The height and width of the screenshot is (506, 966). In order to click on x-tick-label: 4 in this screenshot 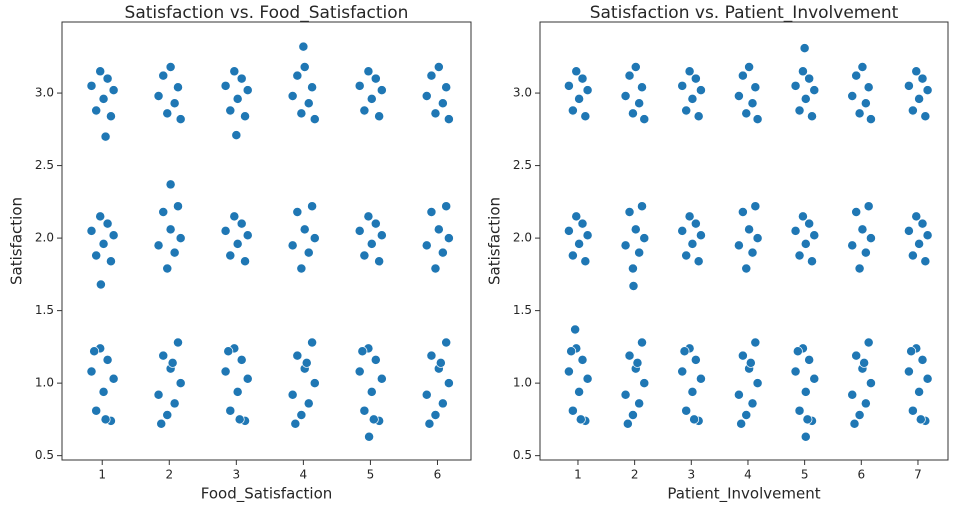, I will do `click(748, 475)`.